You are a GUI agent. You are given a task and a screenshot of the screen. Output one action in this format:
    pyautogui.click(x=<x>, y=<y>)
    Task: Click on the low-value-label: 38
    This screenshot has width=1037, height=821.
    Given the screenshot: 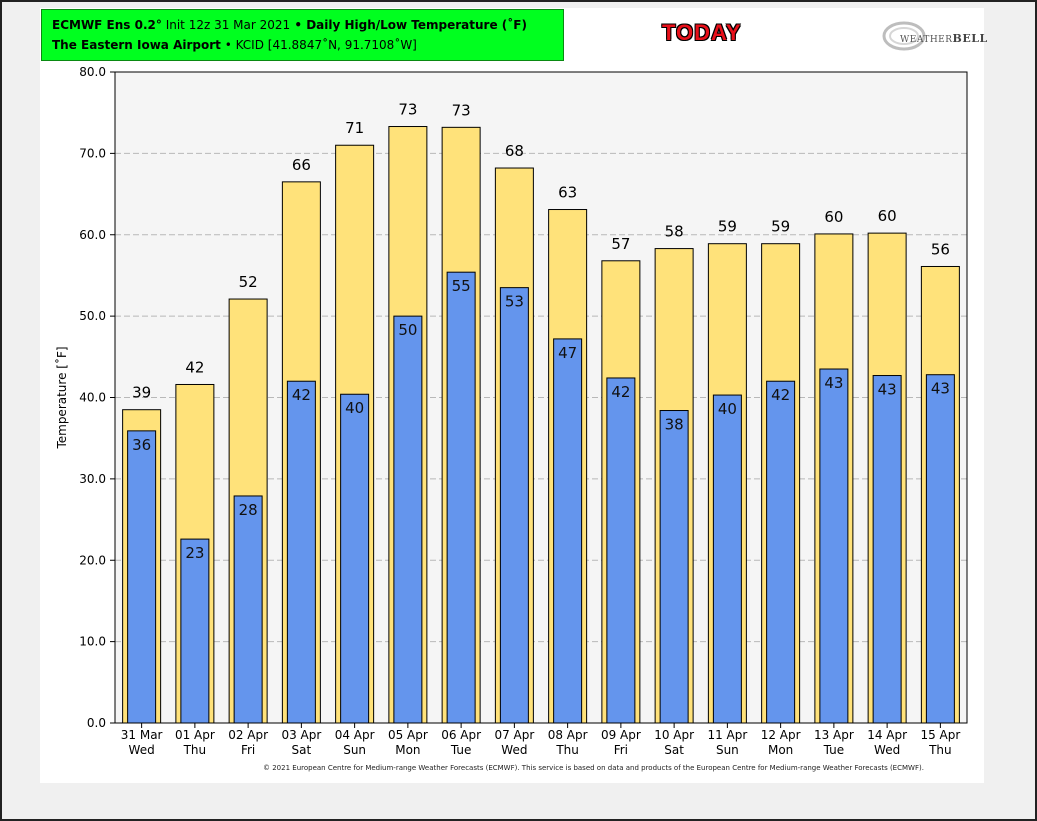 What is the action you would take?
    pyautogui.click(x=674, y=425)
    